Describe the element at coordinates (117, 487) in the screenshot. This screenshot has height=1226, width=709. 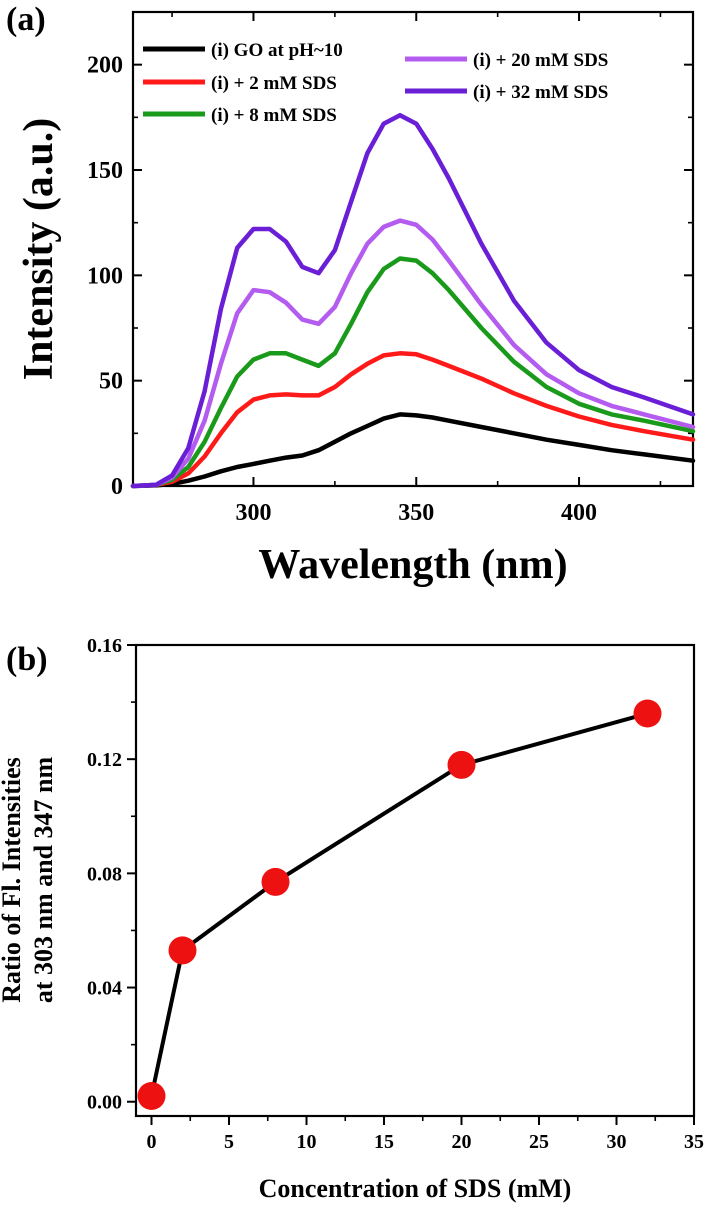
I see `y-tick-label: 0` at that location.